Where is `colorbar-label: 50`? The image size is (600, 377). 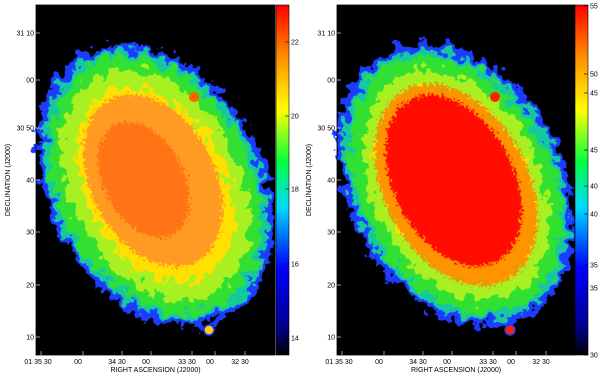 colorbar-label: 50 is located at coordinates (594, 75).